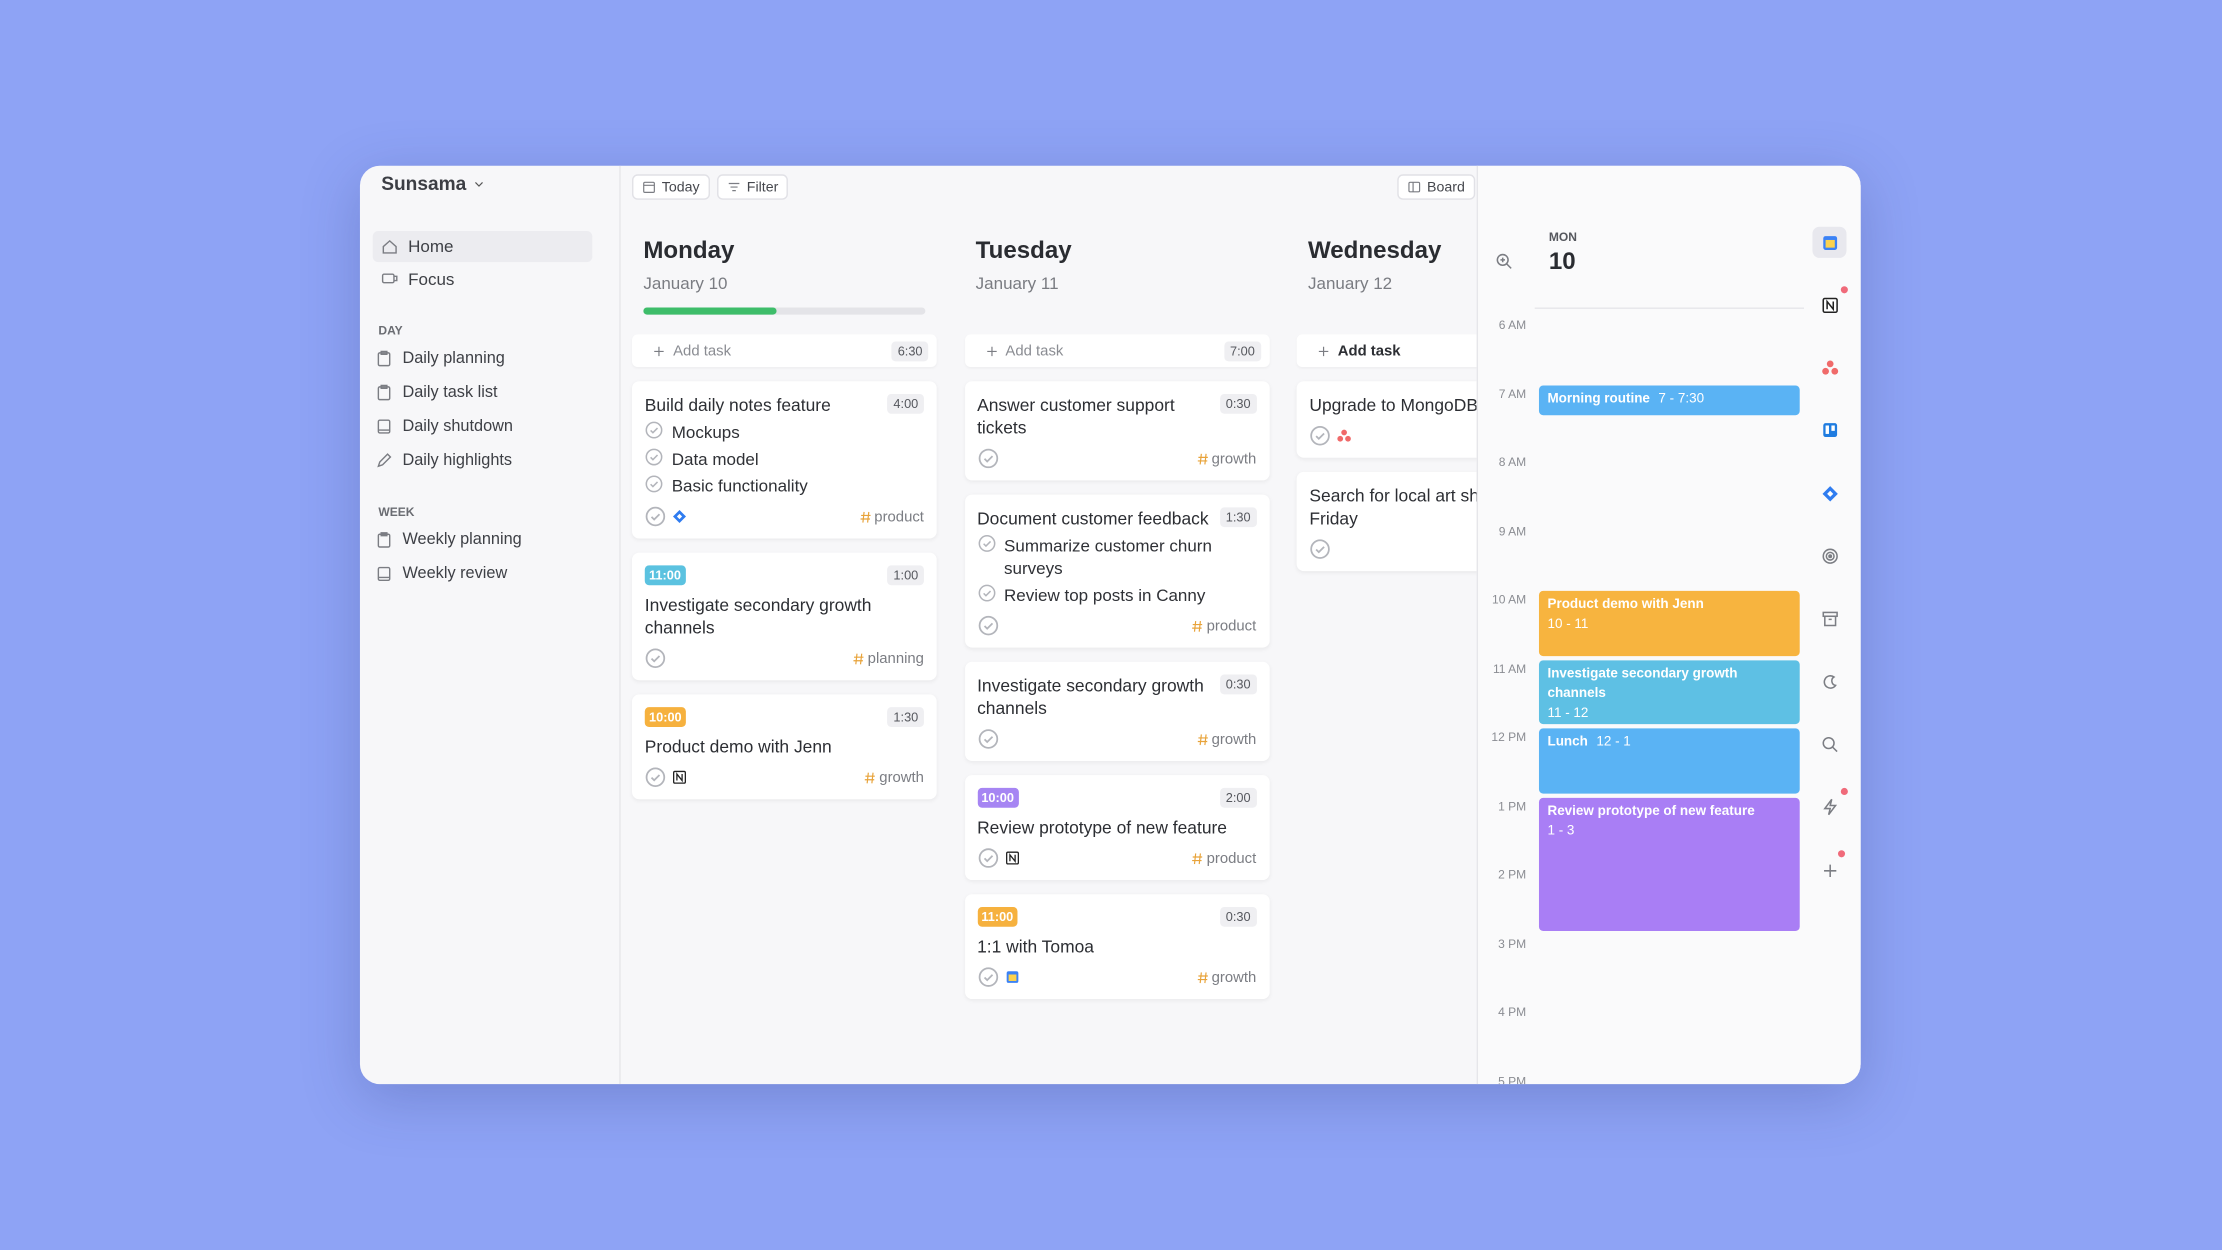  Describe the element at coordinates (1436, 187) in the screenshot. I see `toolbar-button: Board` at that location.